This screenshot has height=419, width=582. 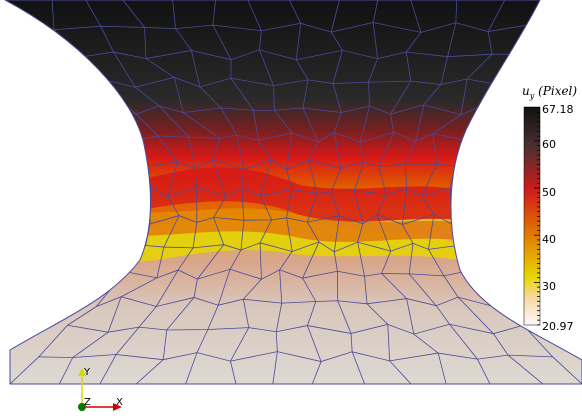 What do you see at coordinates (549, 286) in the screenshot?
I see `colorbar-tick-30: 30` at bounding box center [549, 286].